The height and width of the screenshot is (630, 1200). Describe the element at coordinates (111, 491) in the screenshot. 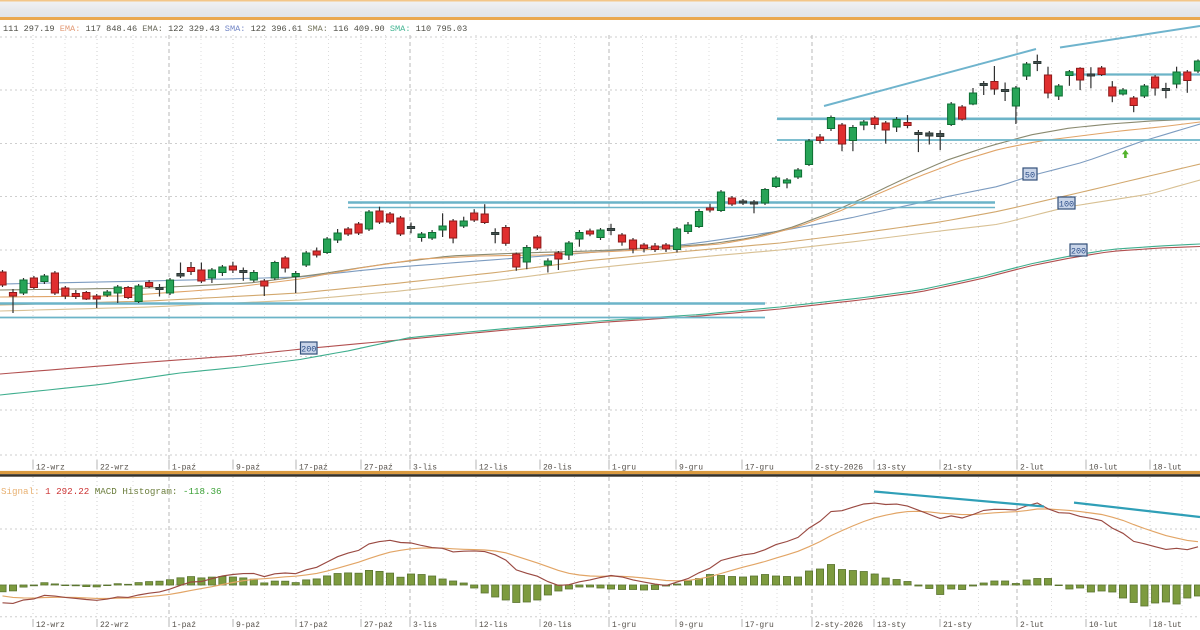

I see `svg-text:Signal: 1 292.22 MACD Histogra: Signal: 1 292.22 MACD Histogram: -118.36` at that location.